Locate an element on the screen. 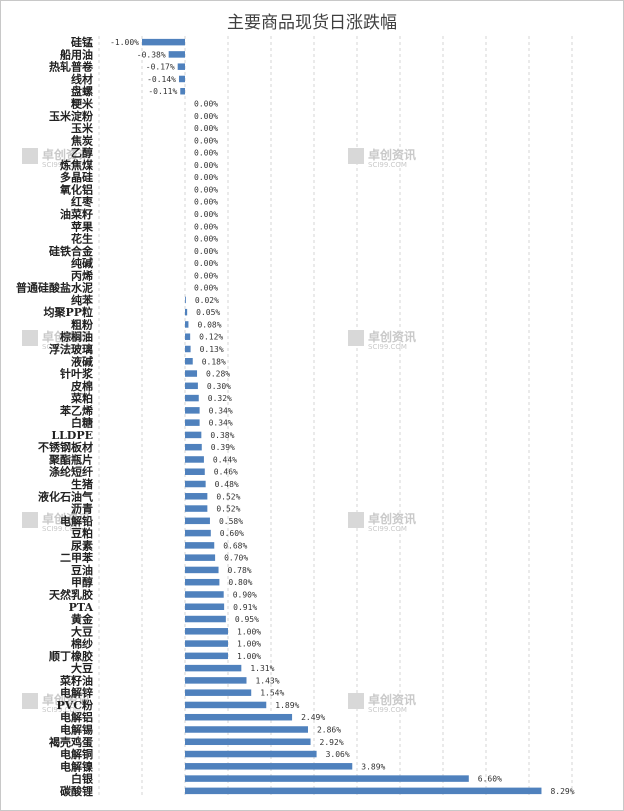  category-label: 电解镍 is located at coordinates (76, 766).